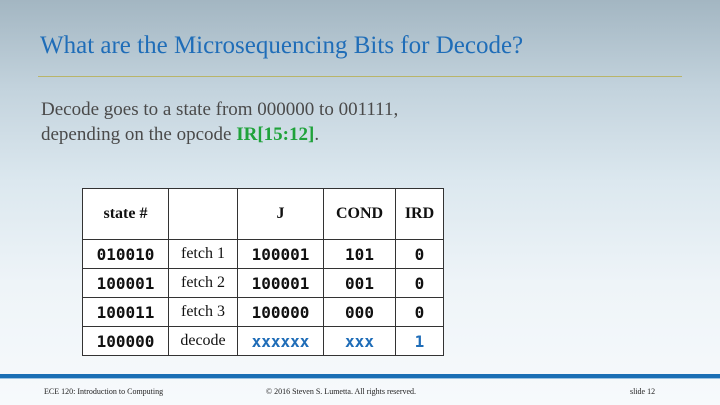 The height and width of the screenshot is (405, 720). I want to click on footer-bar, so click(360, 376).